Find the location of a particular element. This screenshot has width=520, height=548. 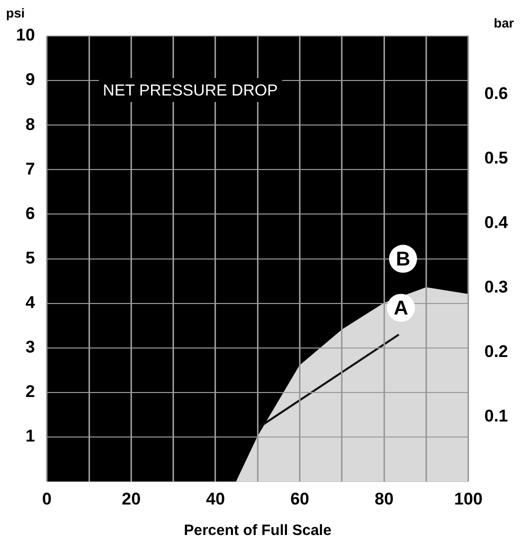

y2-tick-label: 0.2 is located at coordinates (496, 352).